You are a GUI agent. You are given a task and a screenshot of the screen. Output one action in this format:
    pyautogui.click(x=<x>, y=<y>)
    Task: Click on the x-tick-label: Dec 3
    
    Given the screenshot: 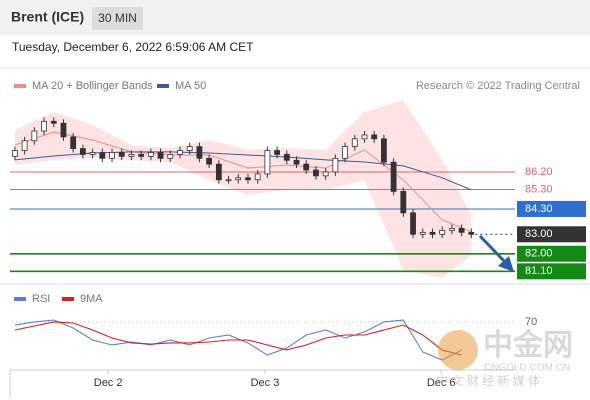 What is the action you would take?
    pyautogui.click(x=265, y=383)
    